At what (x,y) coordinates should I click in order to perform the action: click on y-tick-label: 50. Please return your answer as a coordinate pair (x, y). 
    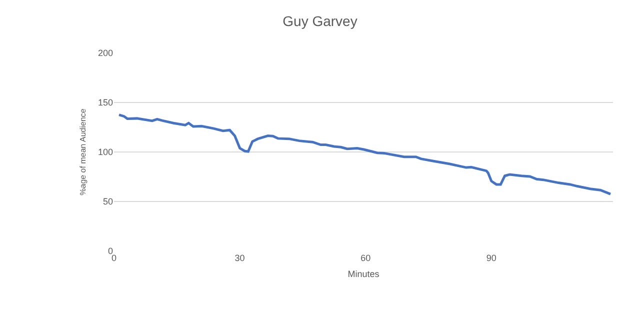
    Looking at the image, I should click on (107, 201).